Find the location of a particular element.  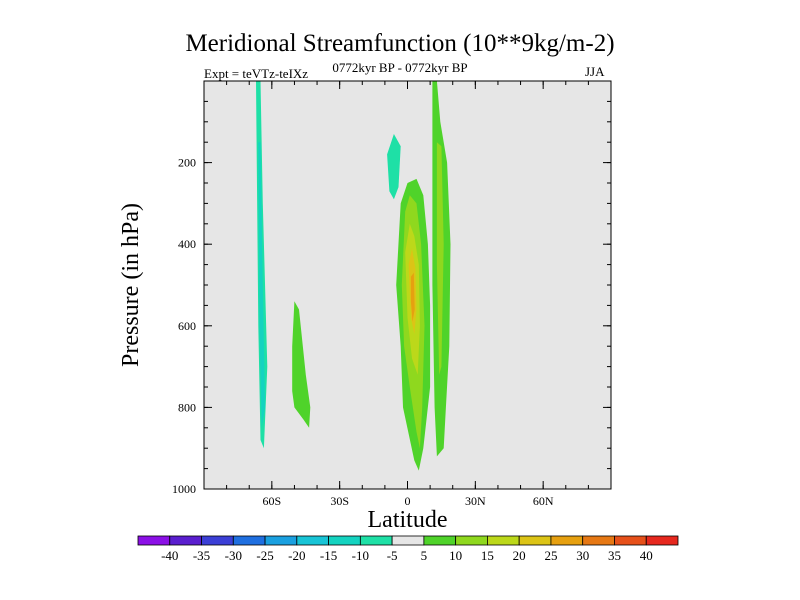

x-tick-label: 60S is located at coordinates (271, 501).